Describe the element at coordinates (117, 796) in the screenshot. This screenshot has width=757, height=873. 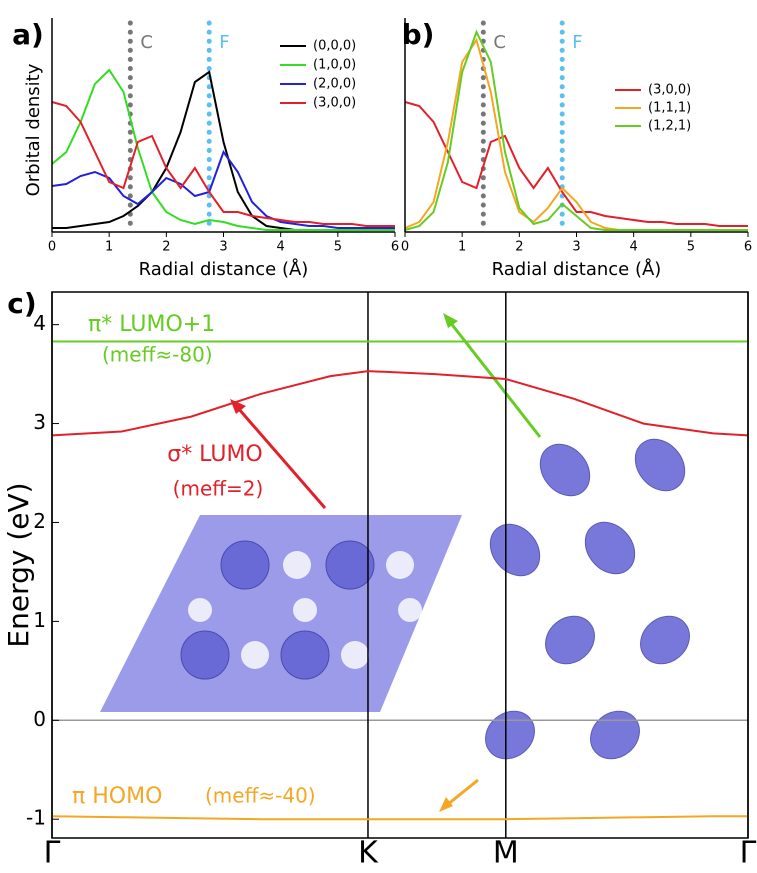
I see `band-label: π HOMO` at that location.